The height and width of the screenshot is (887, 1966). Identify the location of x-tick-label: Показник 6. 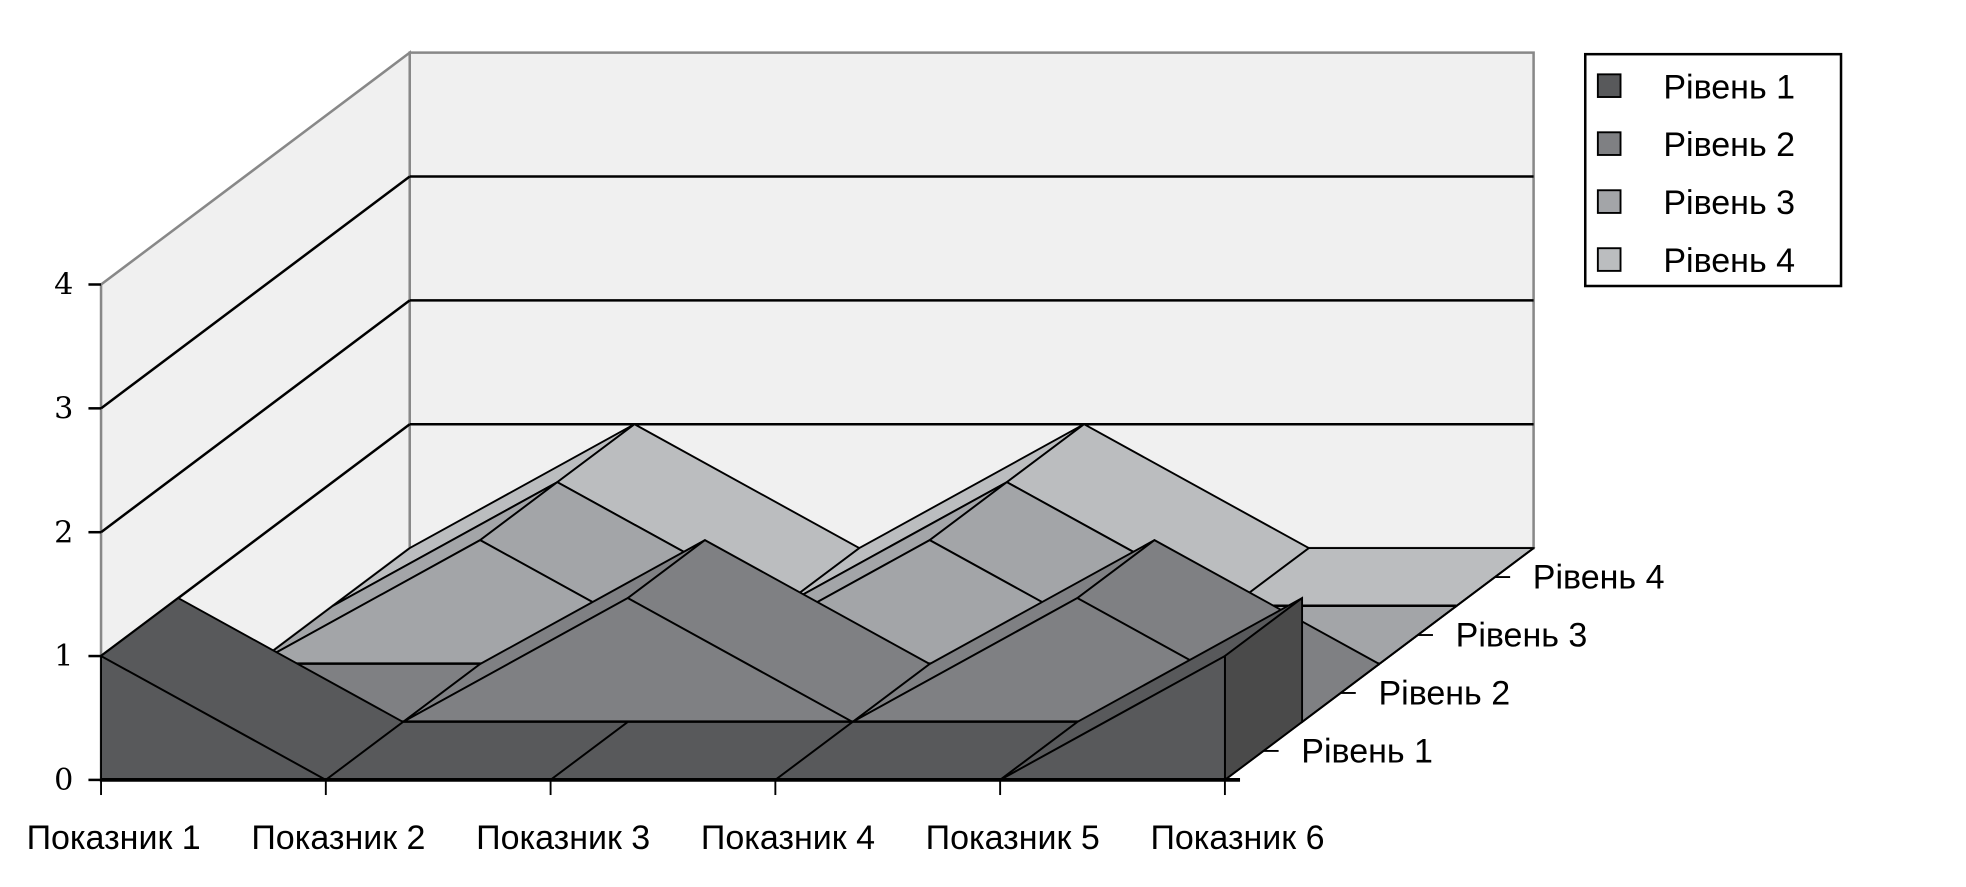
(1237, 838).